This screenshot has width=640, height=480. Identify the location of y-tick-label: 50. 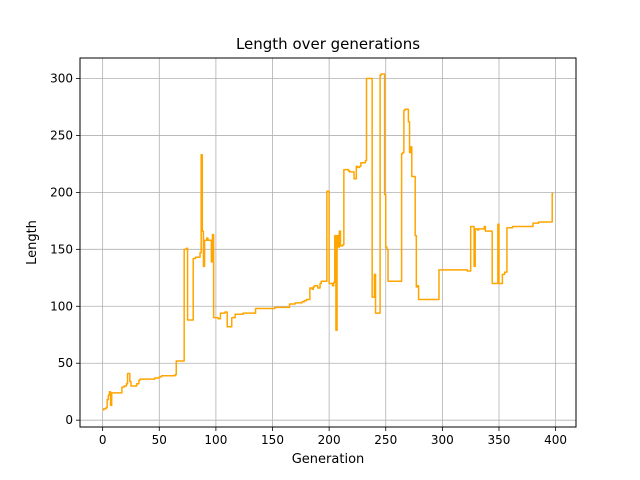
(65, 363).